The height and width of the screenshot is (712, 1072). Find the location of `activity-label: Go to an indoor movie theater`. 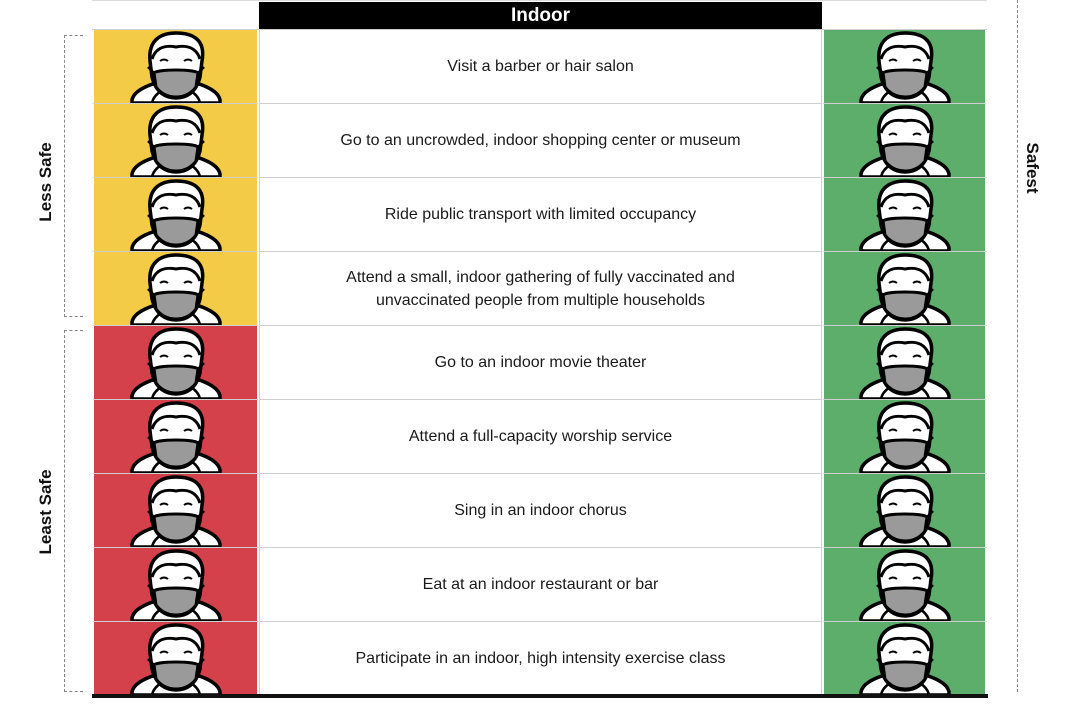

activity-label: Go to an indoor movie theater is located at coordinates (540, 362).